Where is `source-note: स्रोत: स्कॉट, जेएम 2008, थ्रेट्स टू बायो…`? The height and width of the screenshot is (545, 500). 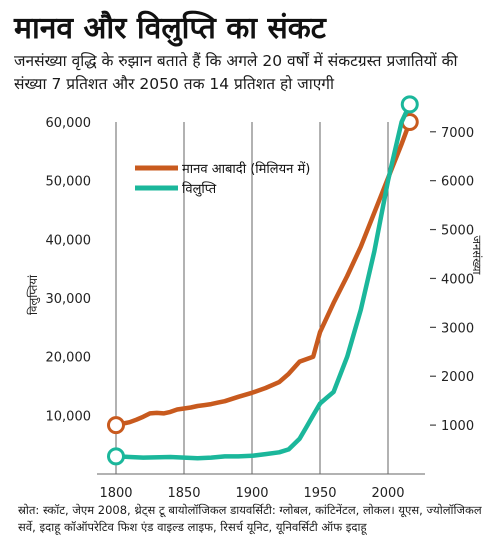 source-note: स्रोत: स्कॉट, जेएम 2008, थ्रेट्स टू बायो… is located at coordinates (250, 518).